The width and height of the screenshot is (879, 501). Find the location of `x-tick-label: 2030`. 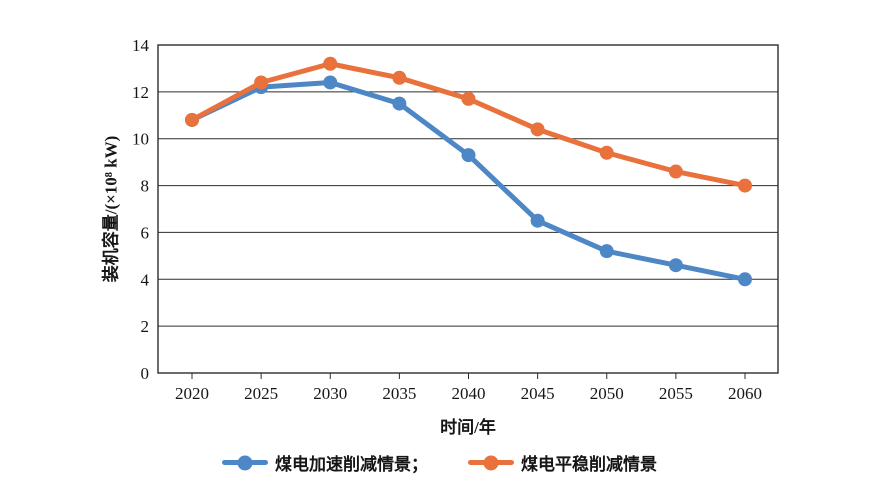

x-tick-label: 2030 is located at coordinates (330, 393).